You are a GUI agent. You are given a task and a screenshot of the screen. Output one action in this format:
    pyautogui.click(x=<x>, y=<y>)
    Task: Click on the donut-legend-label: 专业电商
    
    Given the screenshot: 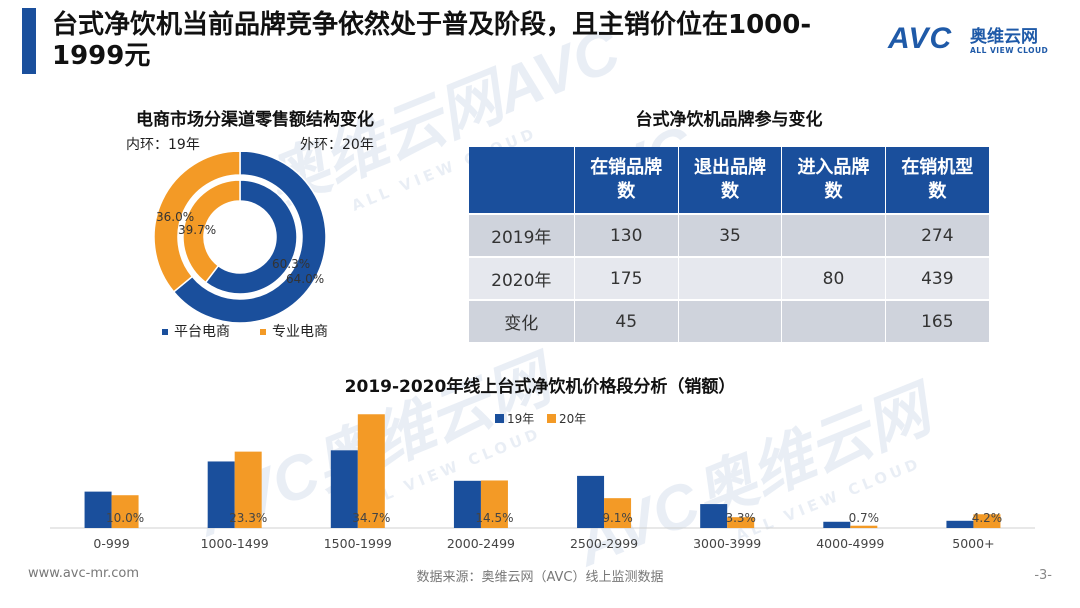 What is the action you would take?
    pyautogui.click(x=300, y=332)
    